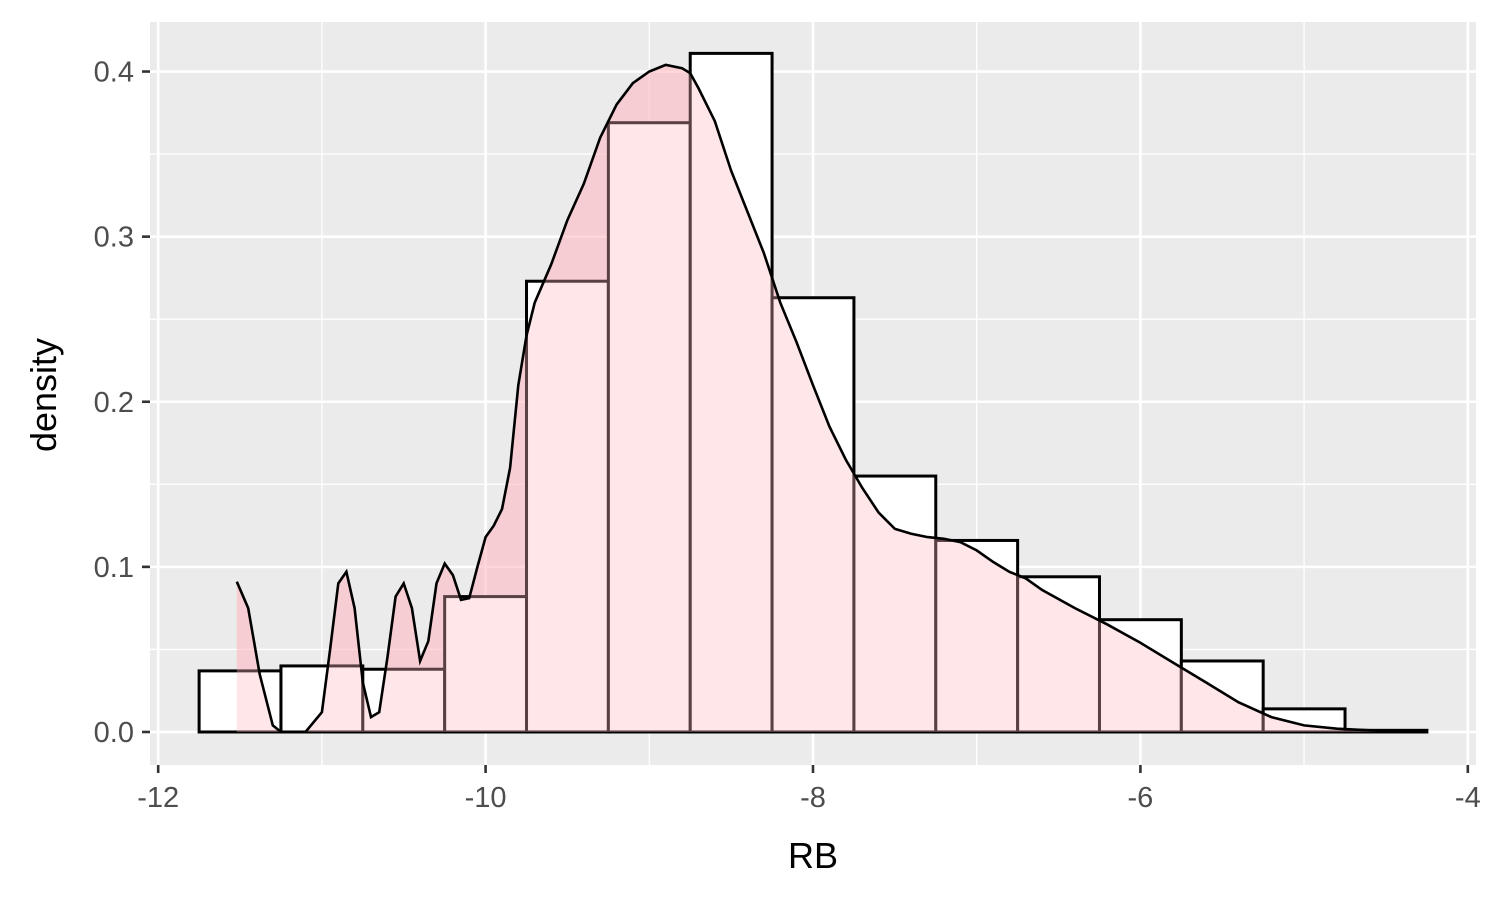  I want to click on y-tick-label: 0.3, so click(114, 238).